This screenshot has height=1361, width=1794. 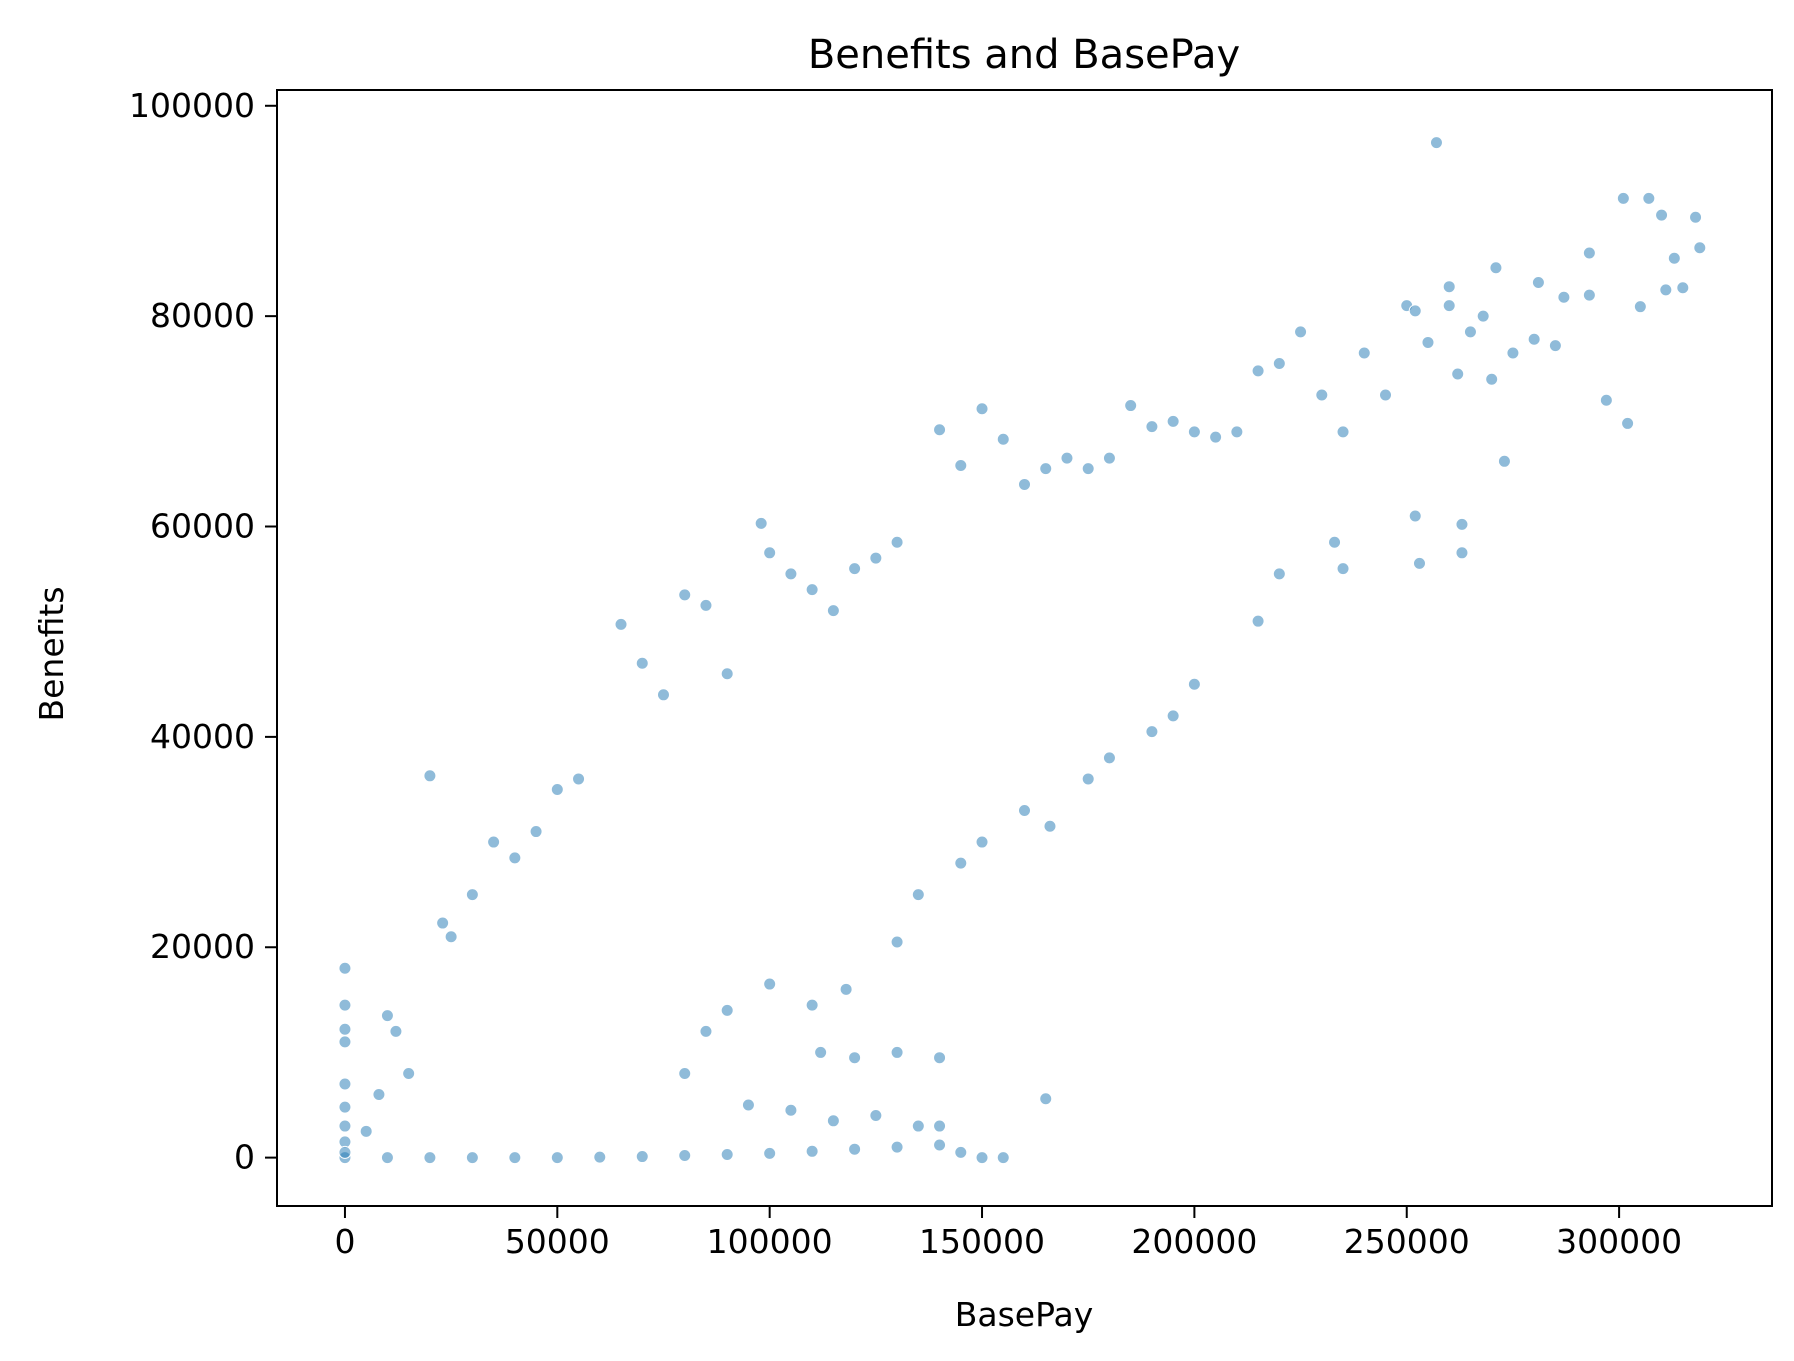 What do you see at coordinates (982, 1241) in the screenshot?
I see `x-tick-label: 150000` at bounding box center [982, 1241].